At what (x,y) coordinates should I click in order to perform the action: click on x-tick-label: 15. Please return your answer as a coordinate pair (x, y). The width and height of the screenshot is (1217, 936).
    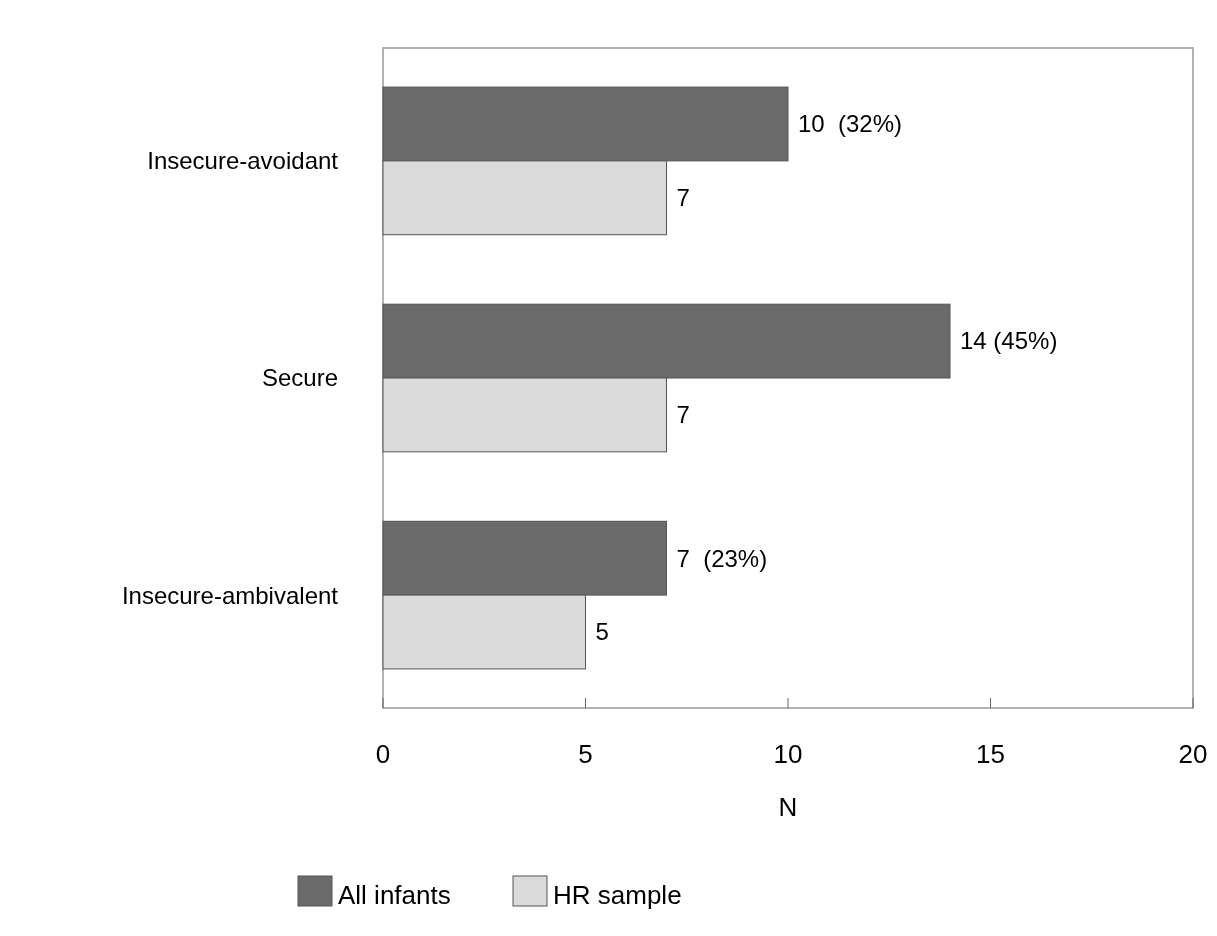
    Looking at the image, I should click on (990, 754).